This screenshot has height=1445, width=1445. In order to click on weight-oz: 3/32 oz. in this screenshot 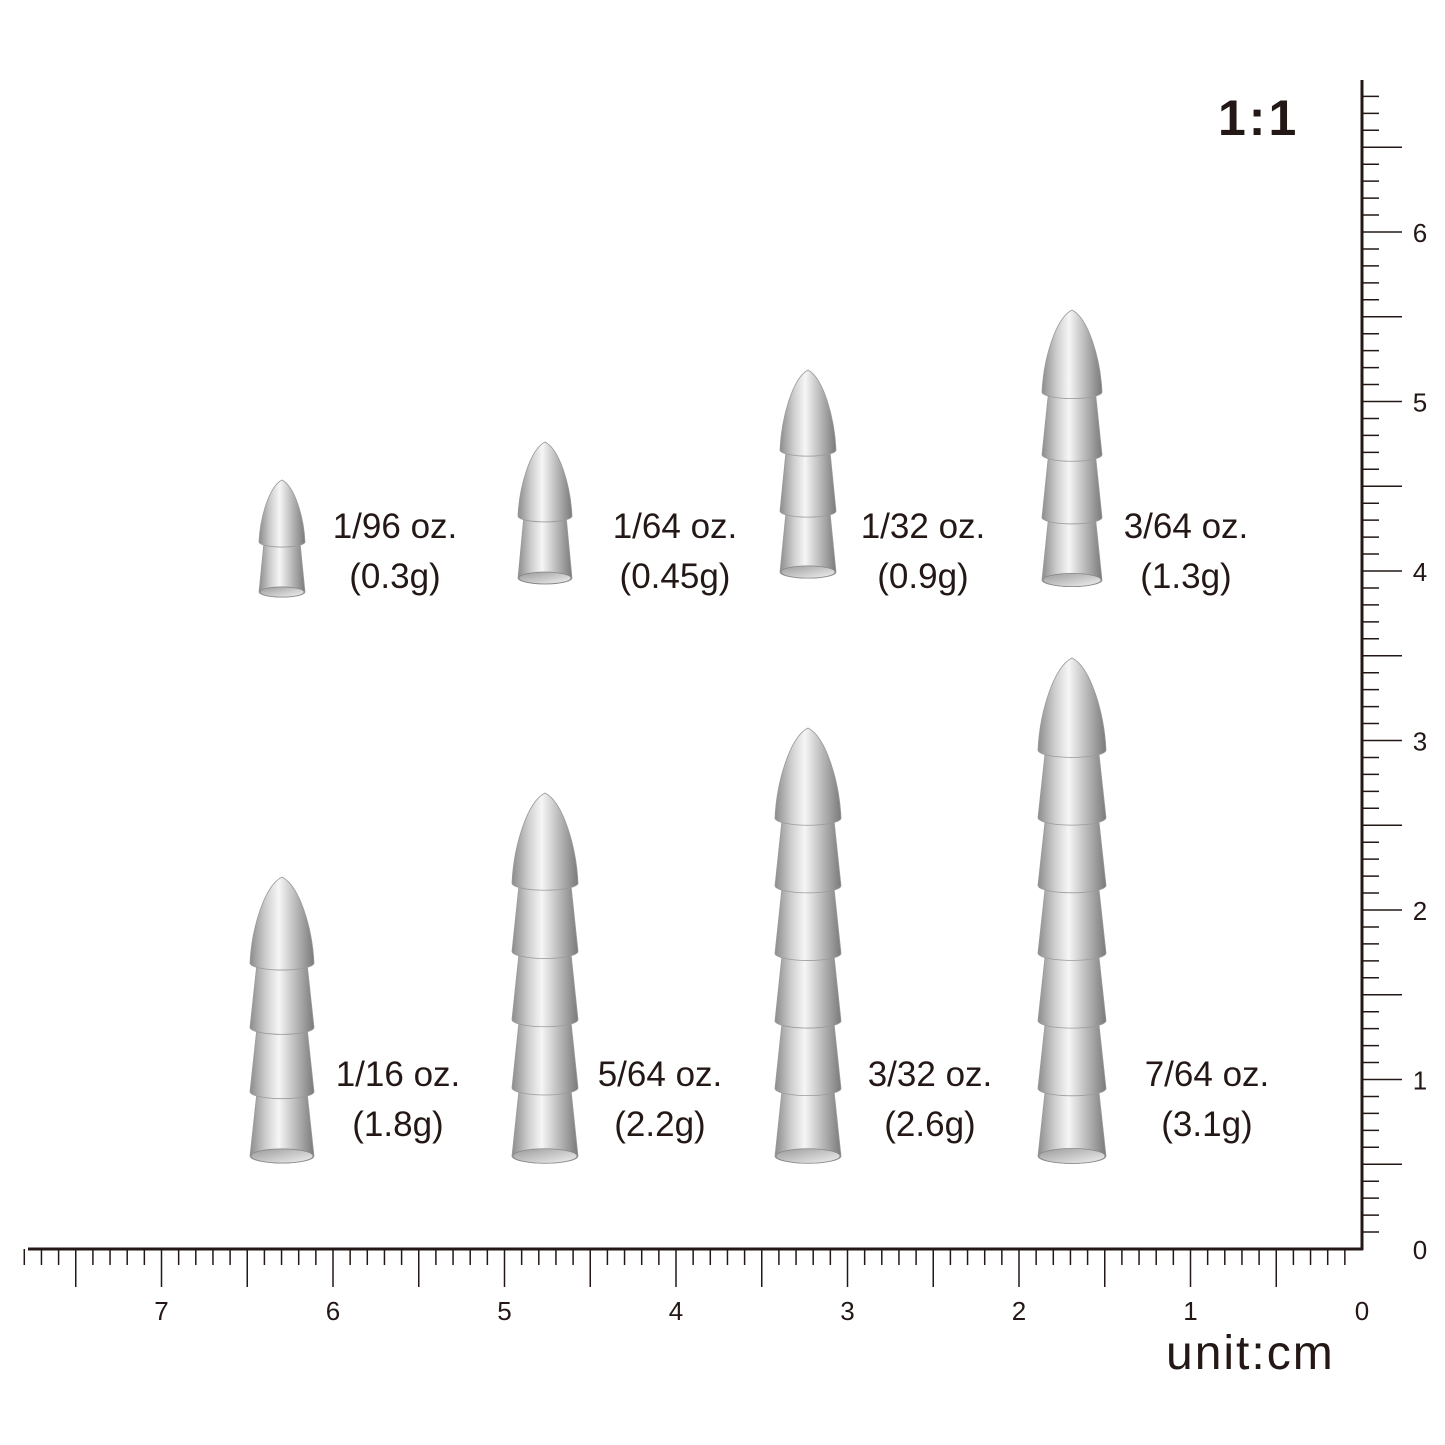, I will do `click(930, 1074)`.